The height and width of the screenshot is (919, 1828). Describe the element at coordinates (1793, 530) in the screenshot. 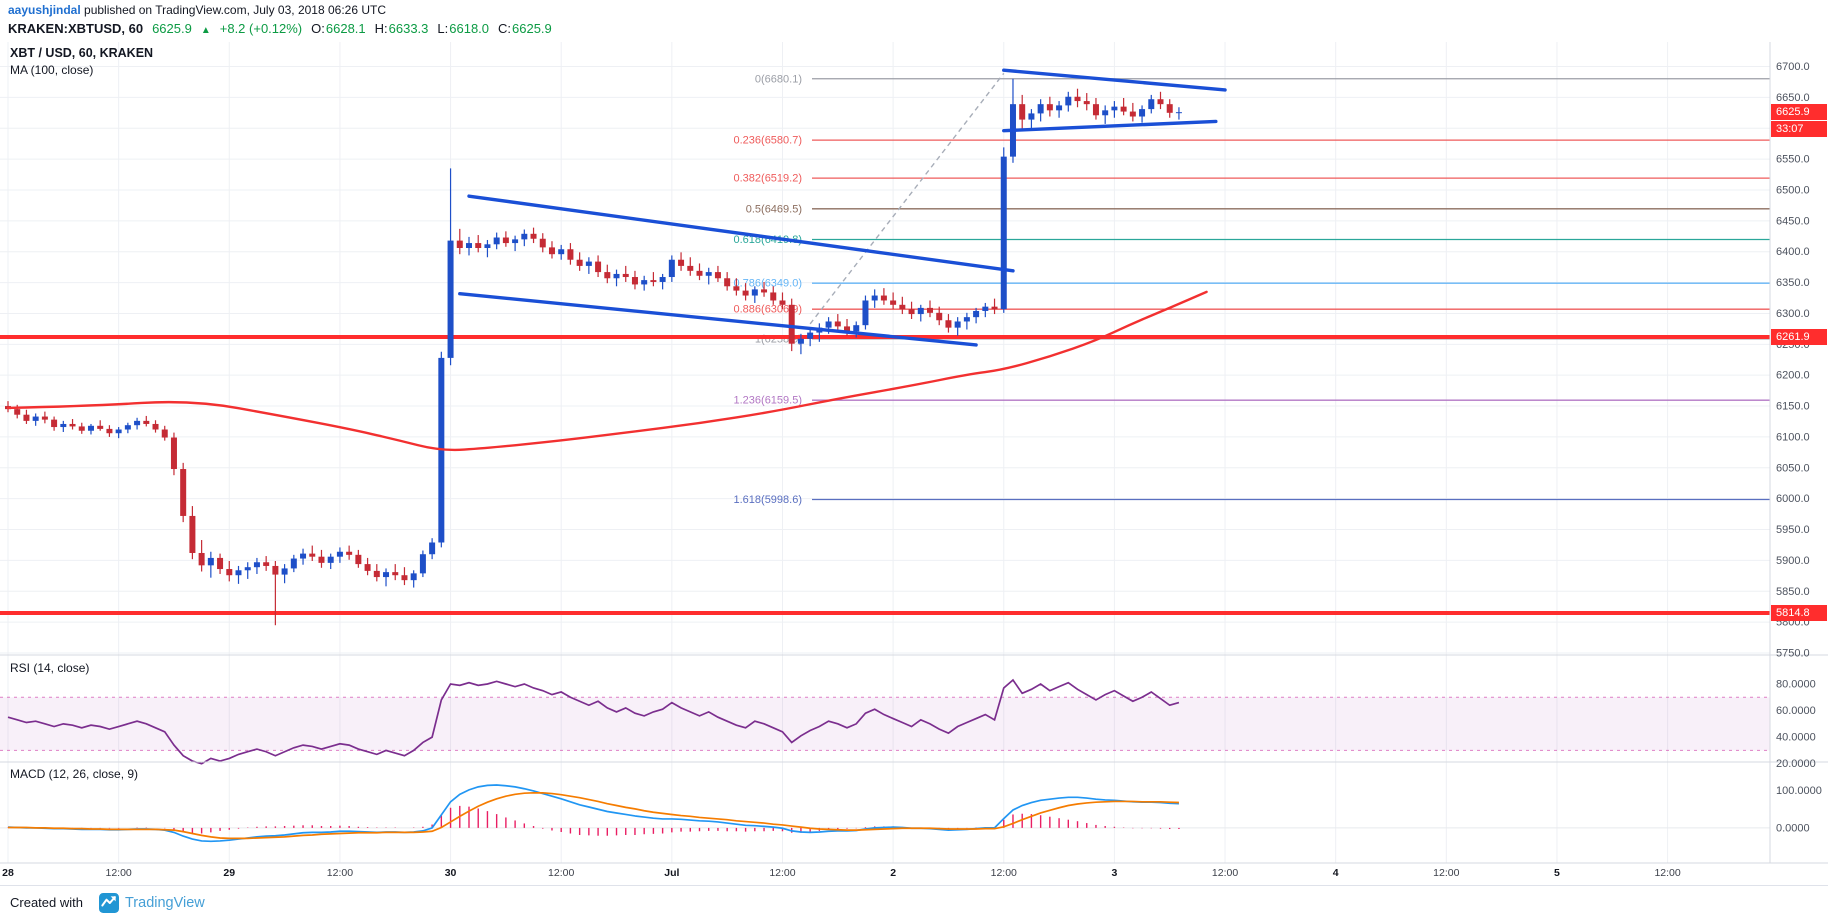

I see `price-axis-label: 5950.0` at that location.